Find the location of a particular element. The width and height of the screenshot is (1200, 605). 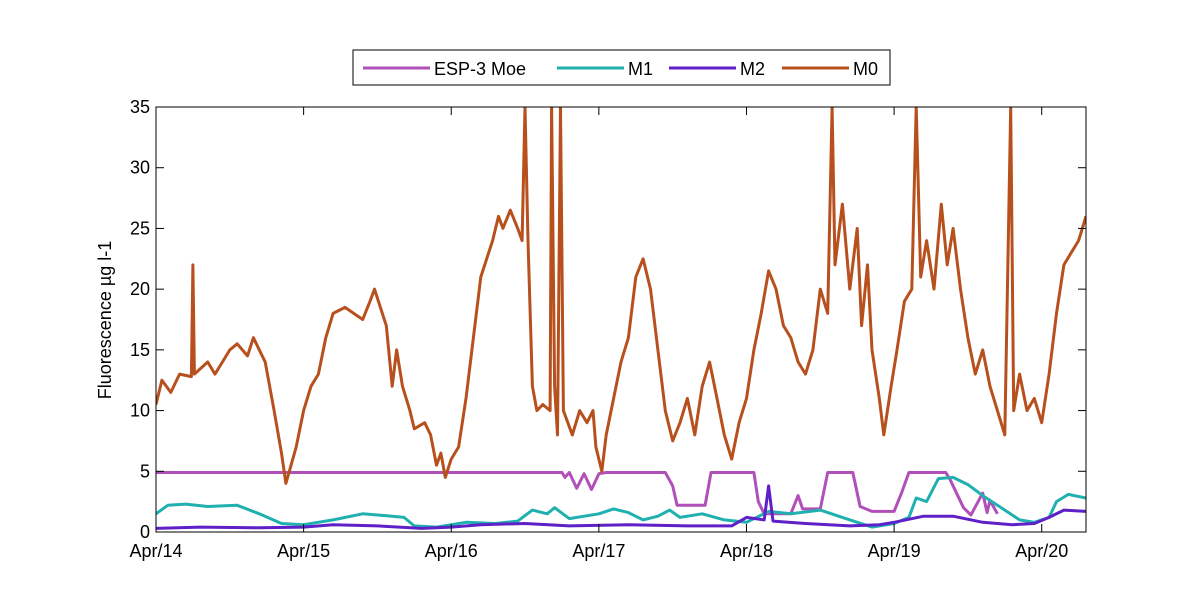

x-tick-label: Apr/18 is located at coordinates (746, 551).